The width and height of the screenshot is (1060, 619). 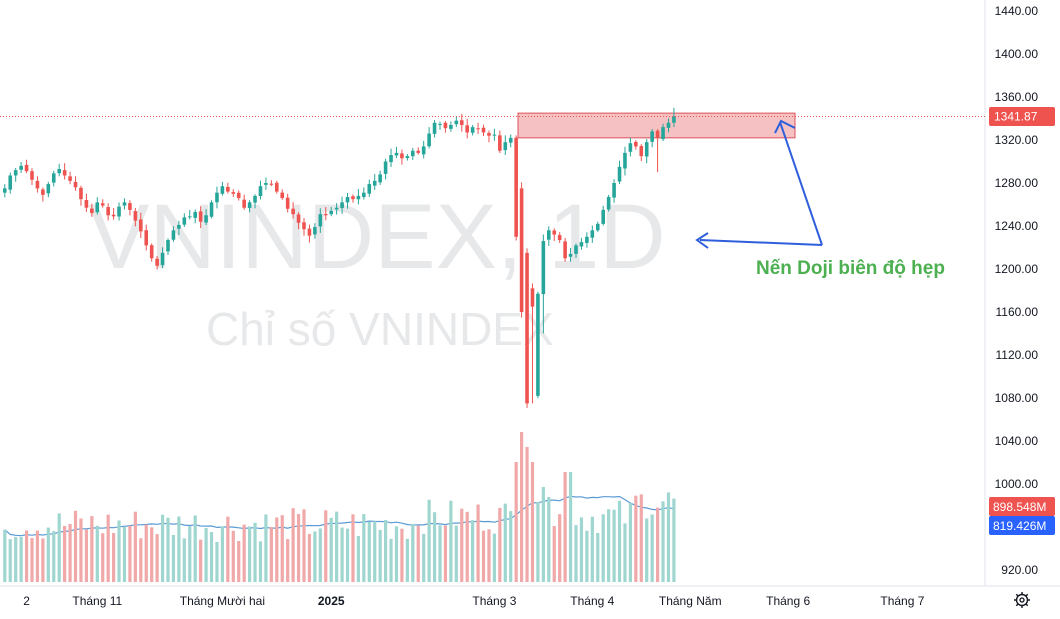 What do you see at coordinates (1019, 526) in the screenshot?
I see `volume-sma-label: 819.426M` at bounding box center [1019, 526].